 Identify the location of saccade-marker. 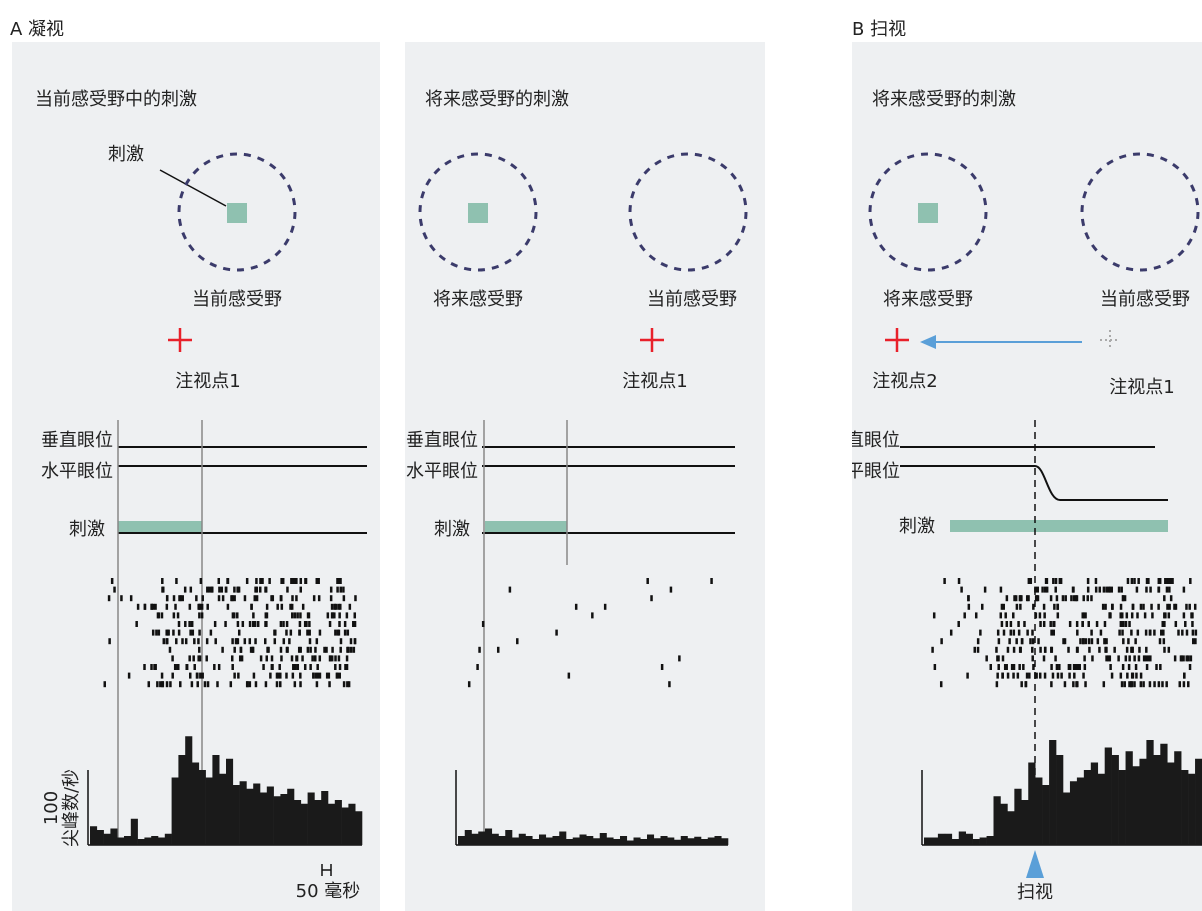
(1035, 864).